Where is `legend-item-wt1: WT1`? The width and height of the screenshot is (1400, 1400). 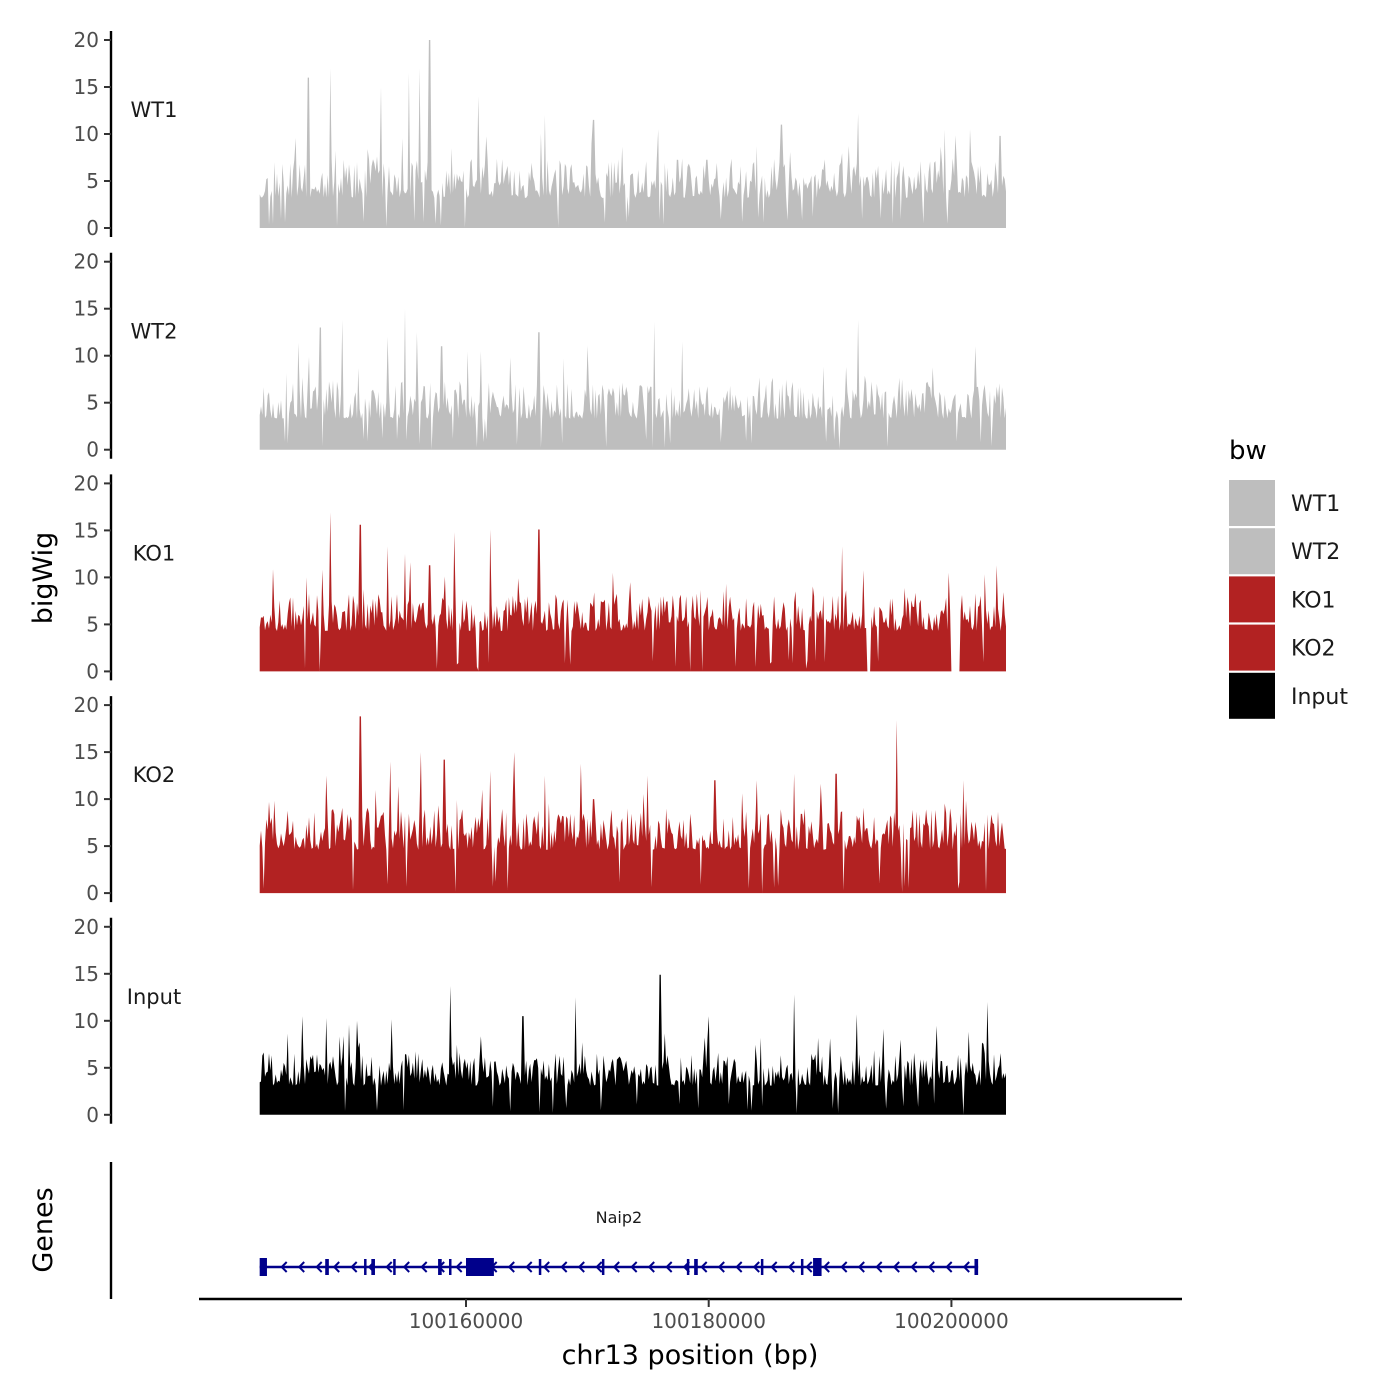
legend-item-wt1: WT1 is located at coordinates (1284, 503).